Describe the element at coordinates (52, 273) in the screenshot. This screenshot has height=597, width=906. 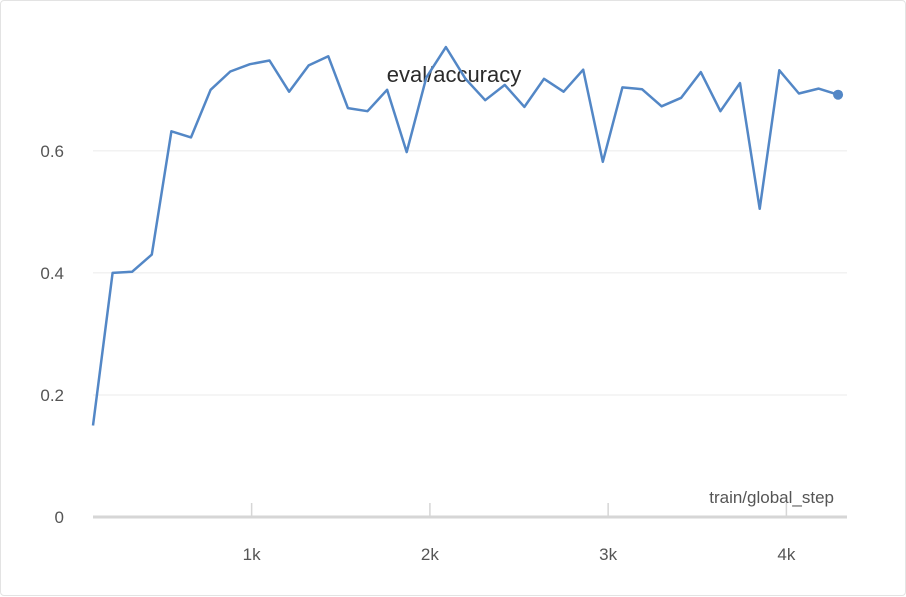
I see `y-tick-label: 0.4` at that location.